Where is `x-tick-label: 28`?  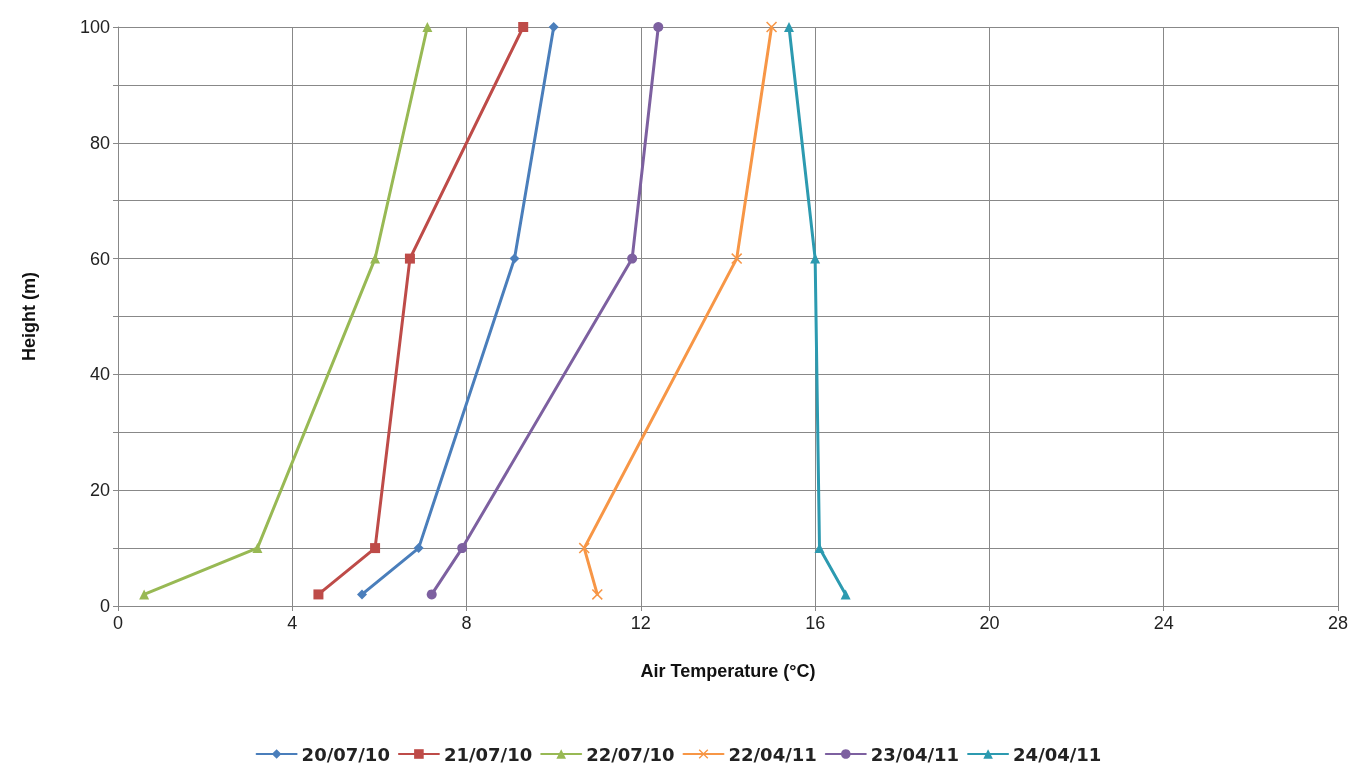
x-tick-label: 28 is located at coordinates (1338, 623).